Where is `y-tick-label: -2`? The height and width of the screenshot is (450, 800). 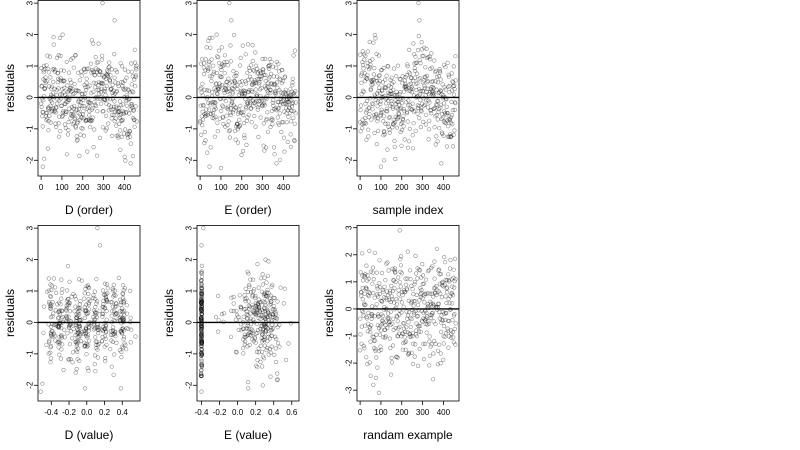
y-tick-label: -2 is located at coordinates (349, 160).